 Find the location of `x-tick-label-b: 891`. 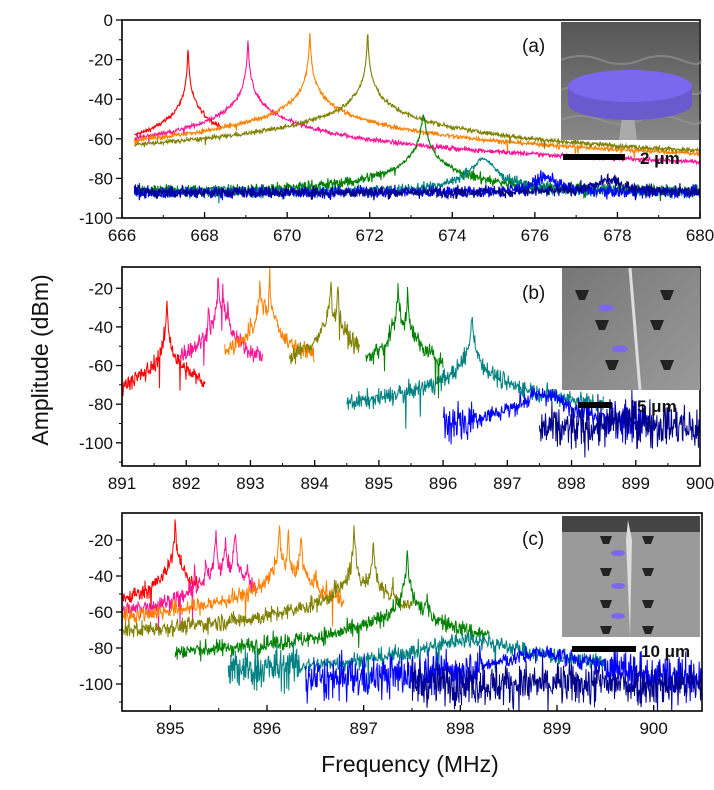

x-tick-label-b: 891 is located at coordinates (122, 483).